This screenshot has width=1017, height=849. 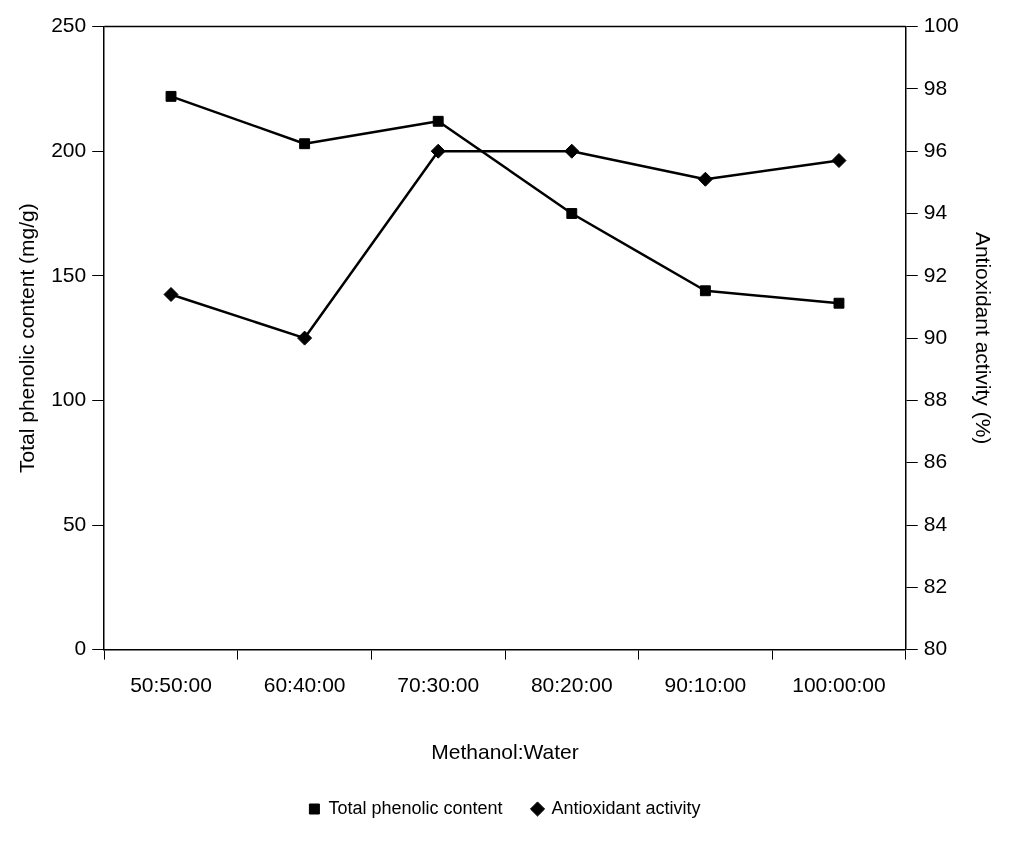 I want to click on x-tick-label: 50:50:00, so click(x=171, y=684).